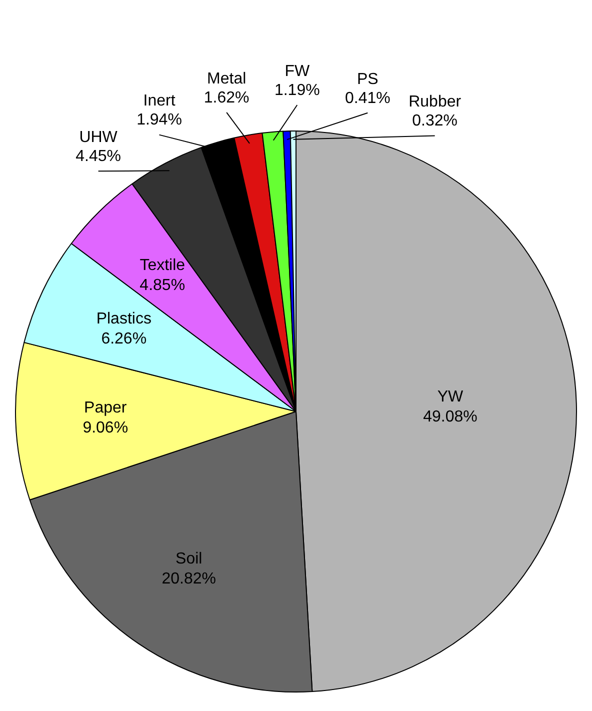  What do you see at coordinates (189, 579) in the screenshot?
I see `data-label: 20.82%` at bounding box center [189, 579].